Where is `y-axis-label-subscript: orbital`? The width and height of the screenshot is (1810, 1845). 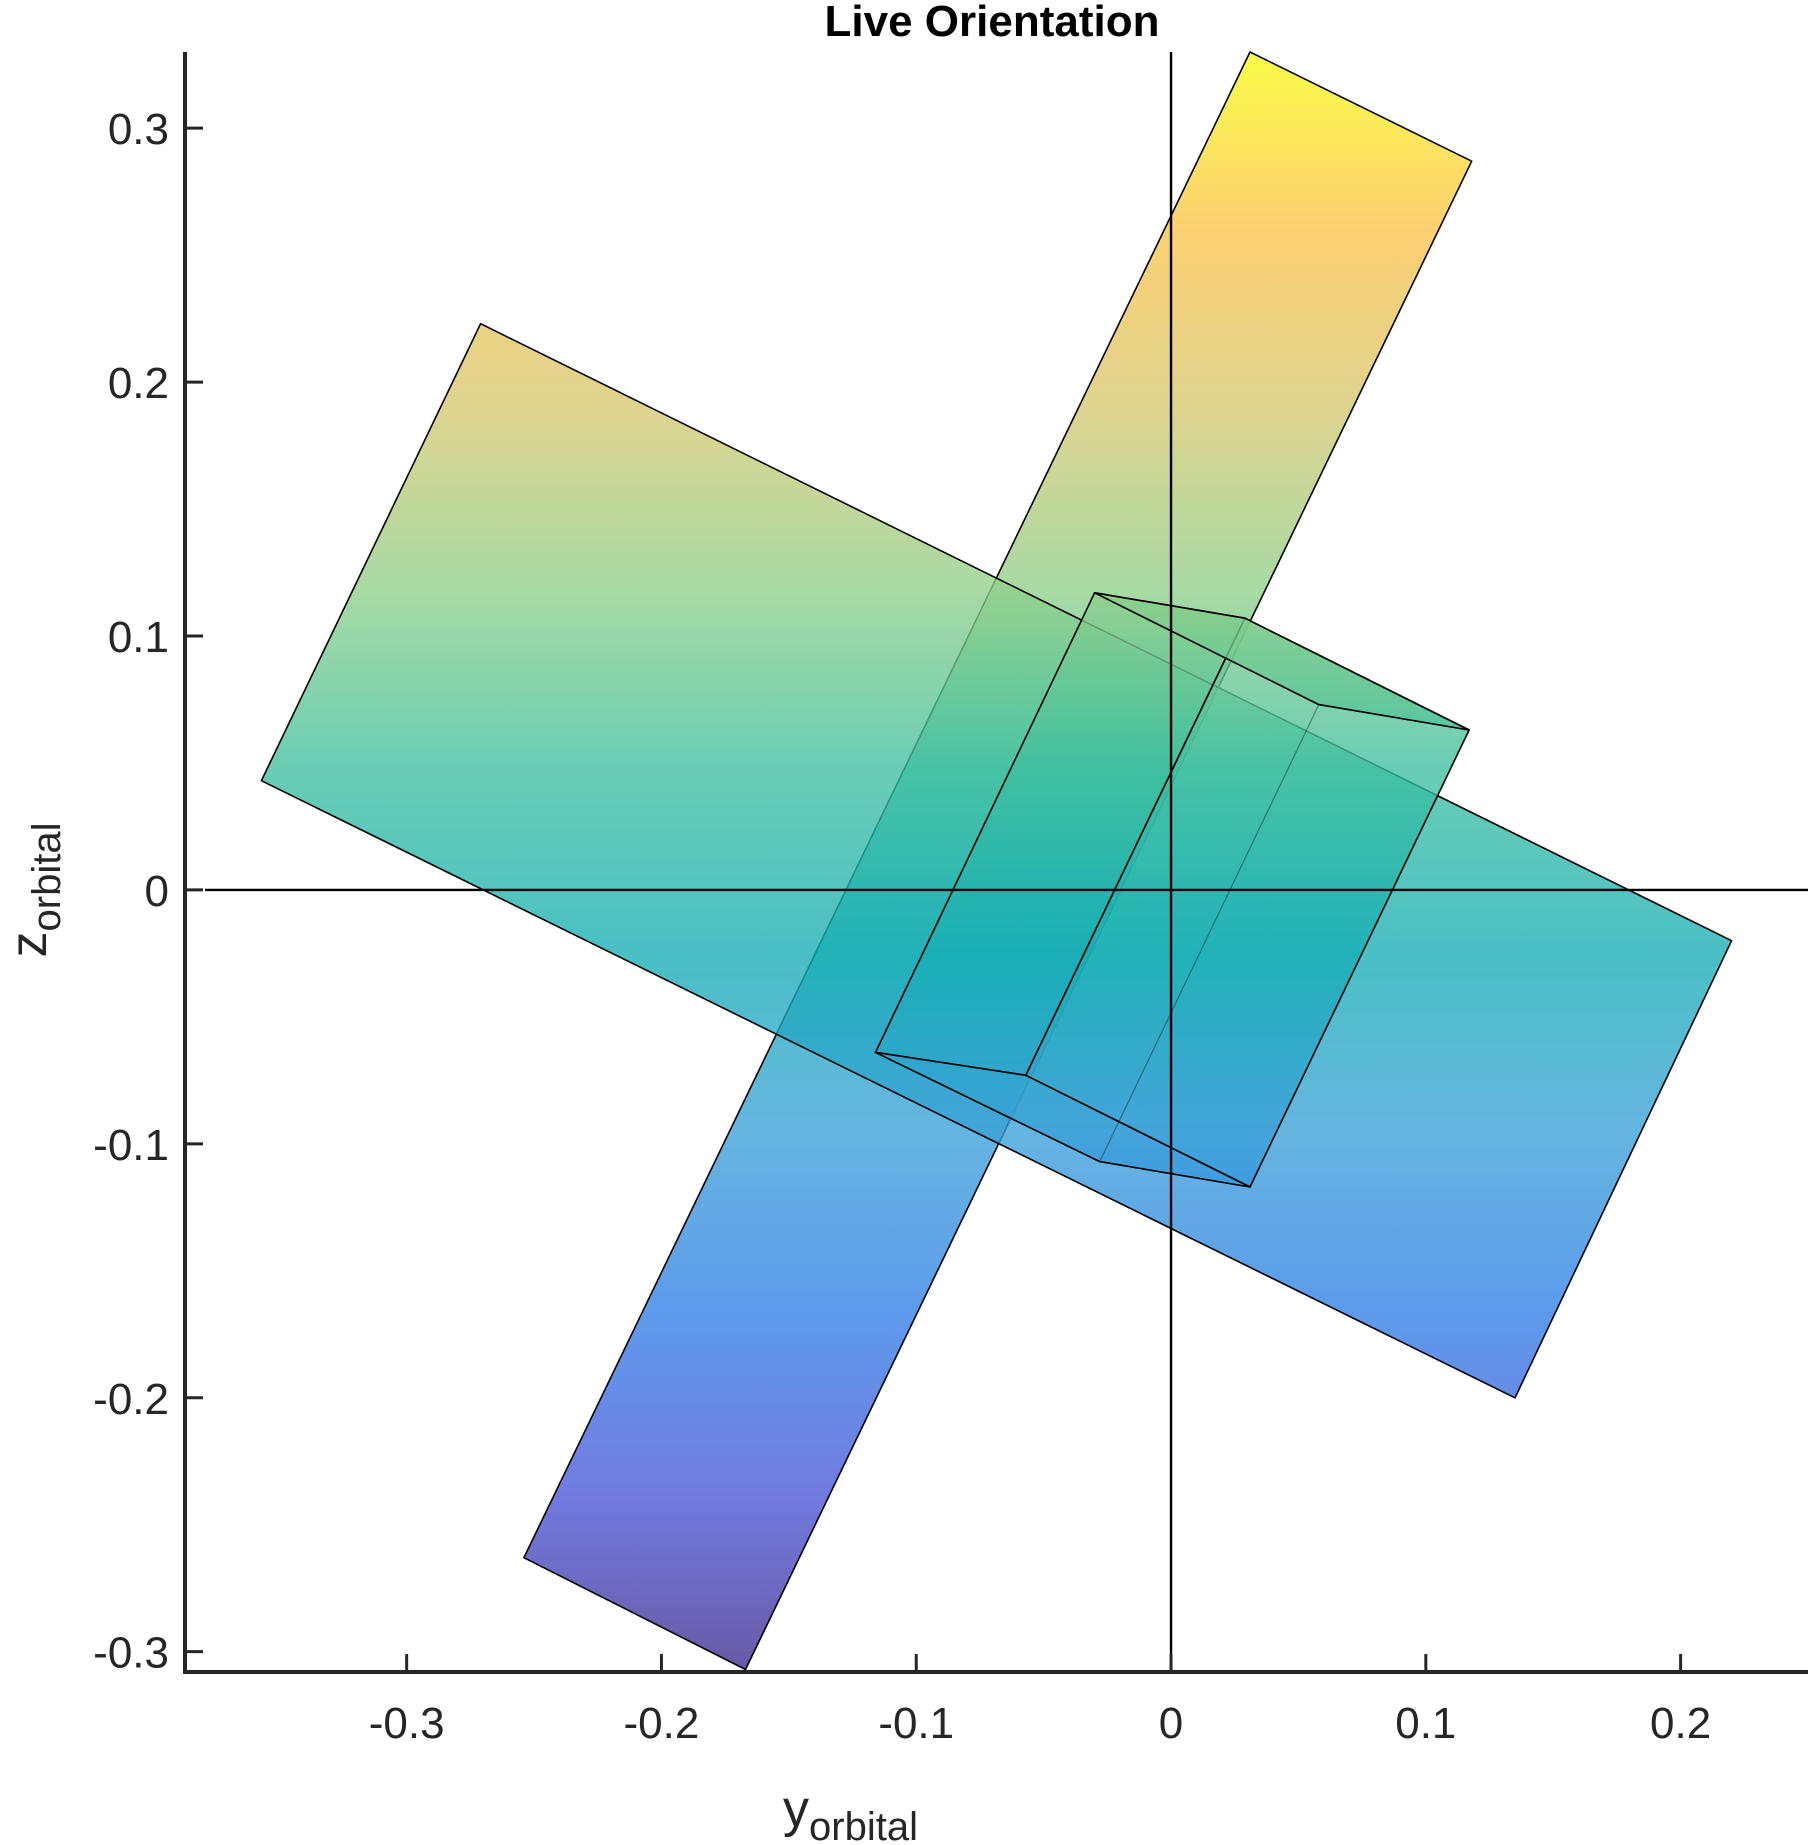
y-axis-label-subscript: orbital is located at coordinates (47, 877).